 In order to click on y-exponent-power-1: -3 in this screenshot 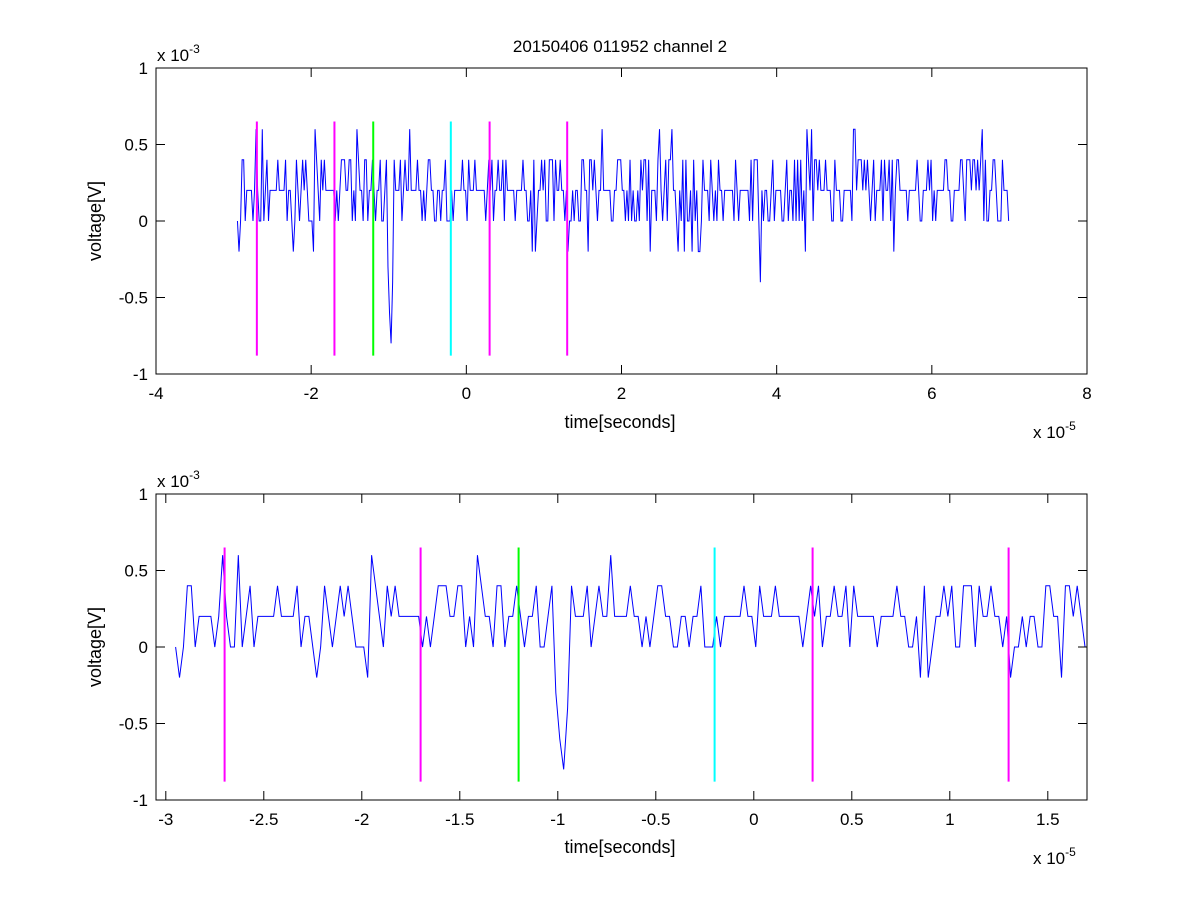, I will do `click(194, 49)`.